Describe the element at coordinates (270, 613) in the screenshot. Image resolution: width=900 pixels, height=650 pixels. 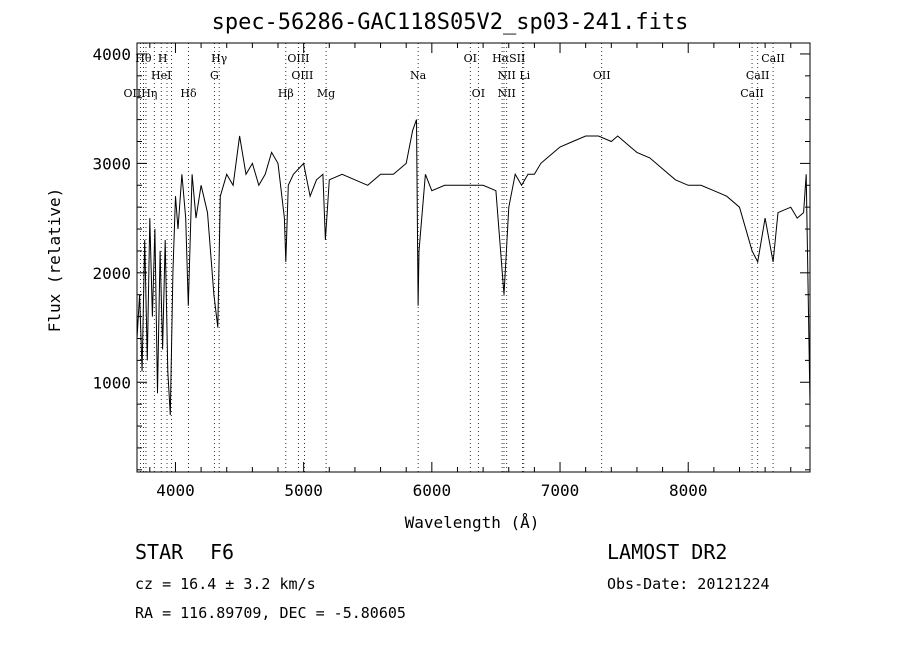
I see `coordinates-text: RA = 116.89709, DEC = -5.80605` at that location.